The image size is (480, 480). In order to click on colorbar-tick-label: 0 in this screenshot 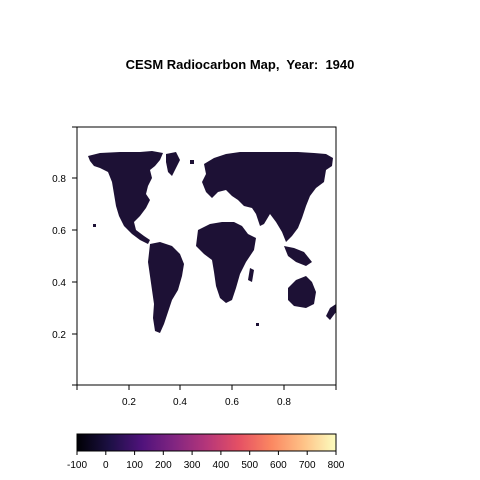, I will do `click(106, 465)`.